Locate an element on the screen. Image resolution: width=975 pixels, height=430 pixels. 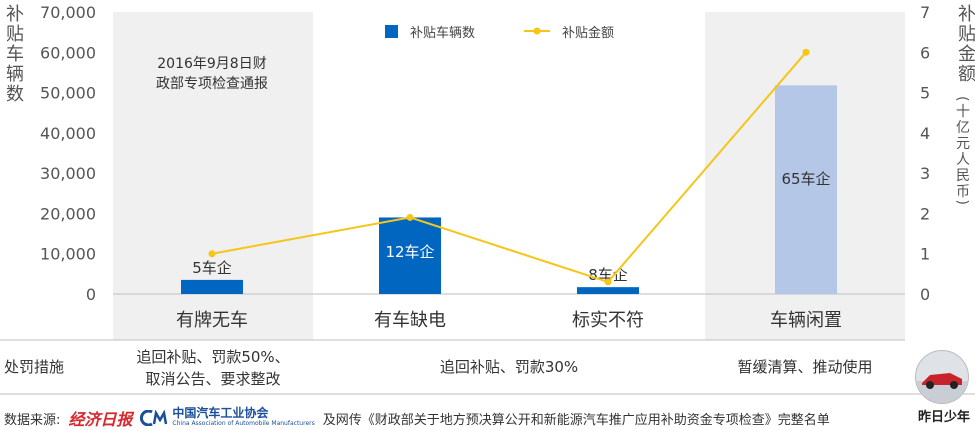
right-tick-label: 3 is located at coordinates (925, 173).